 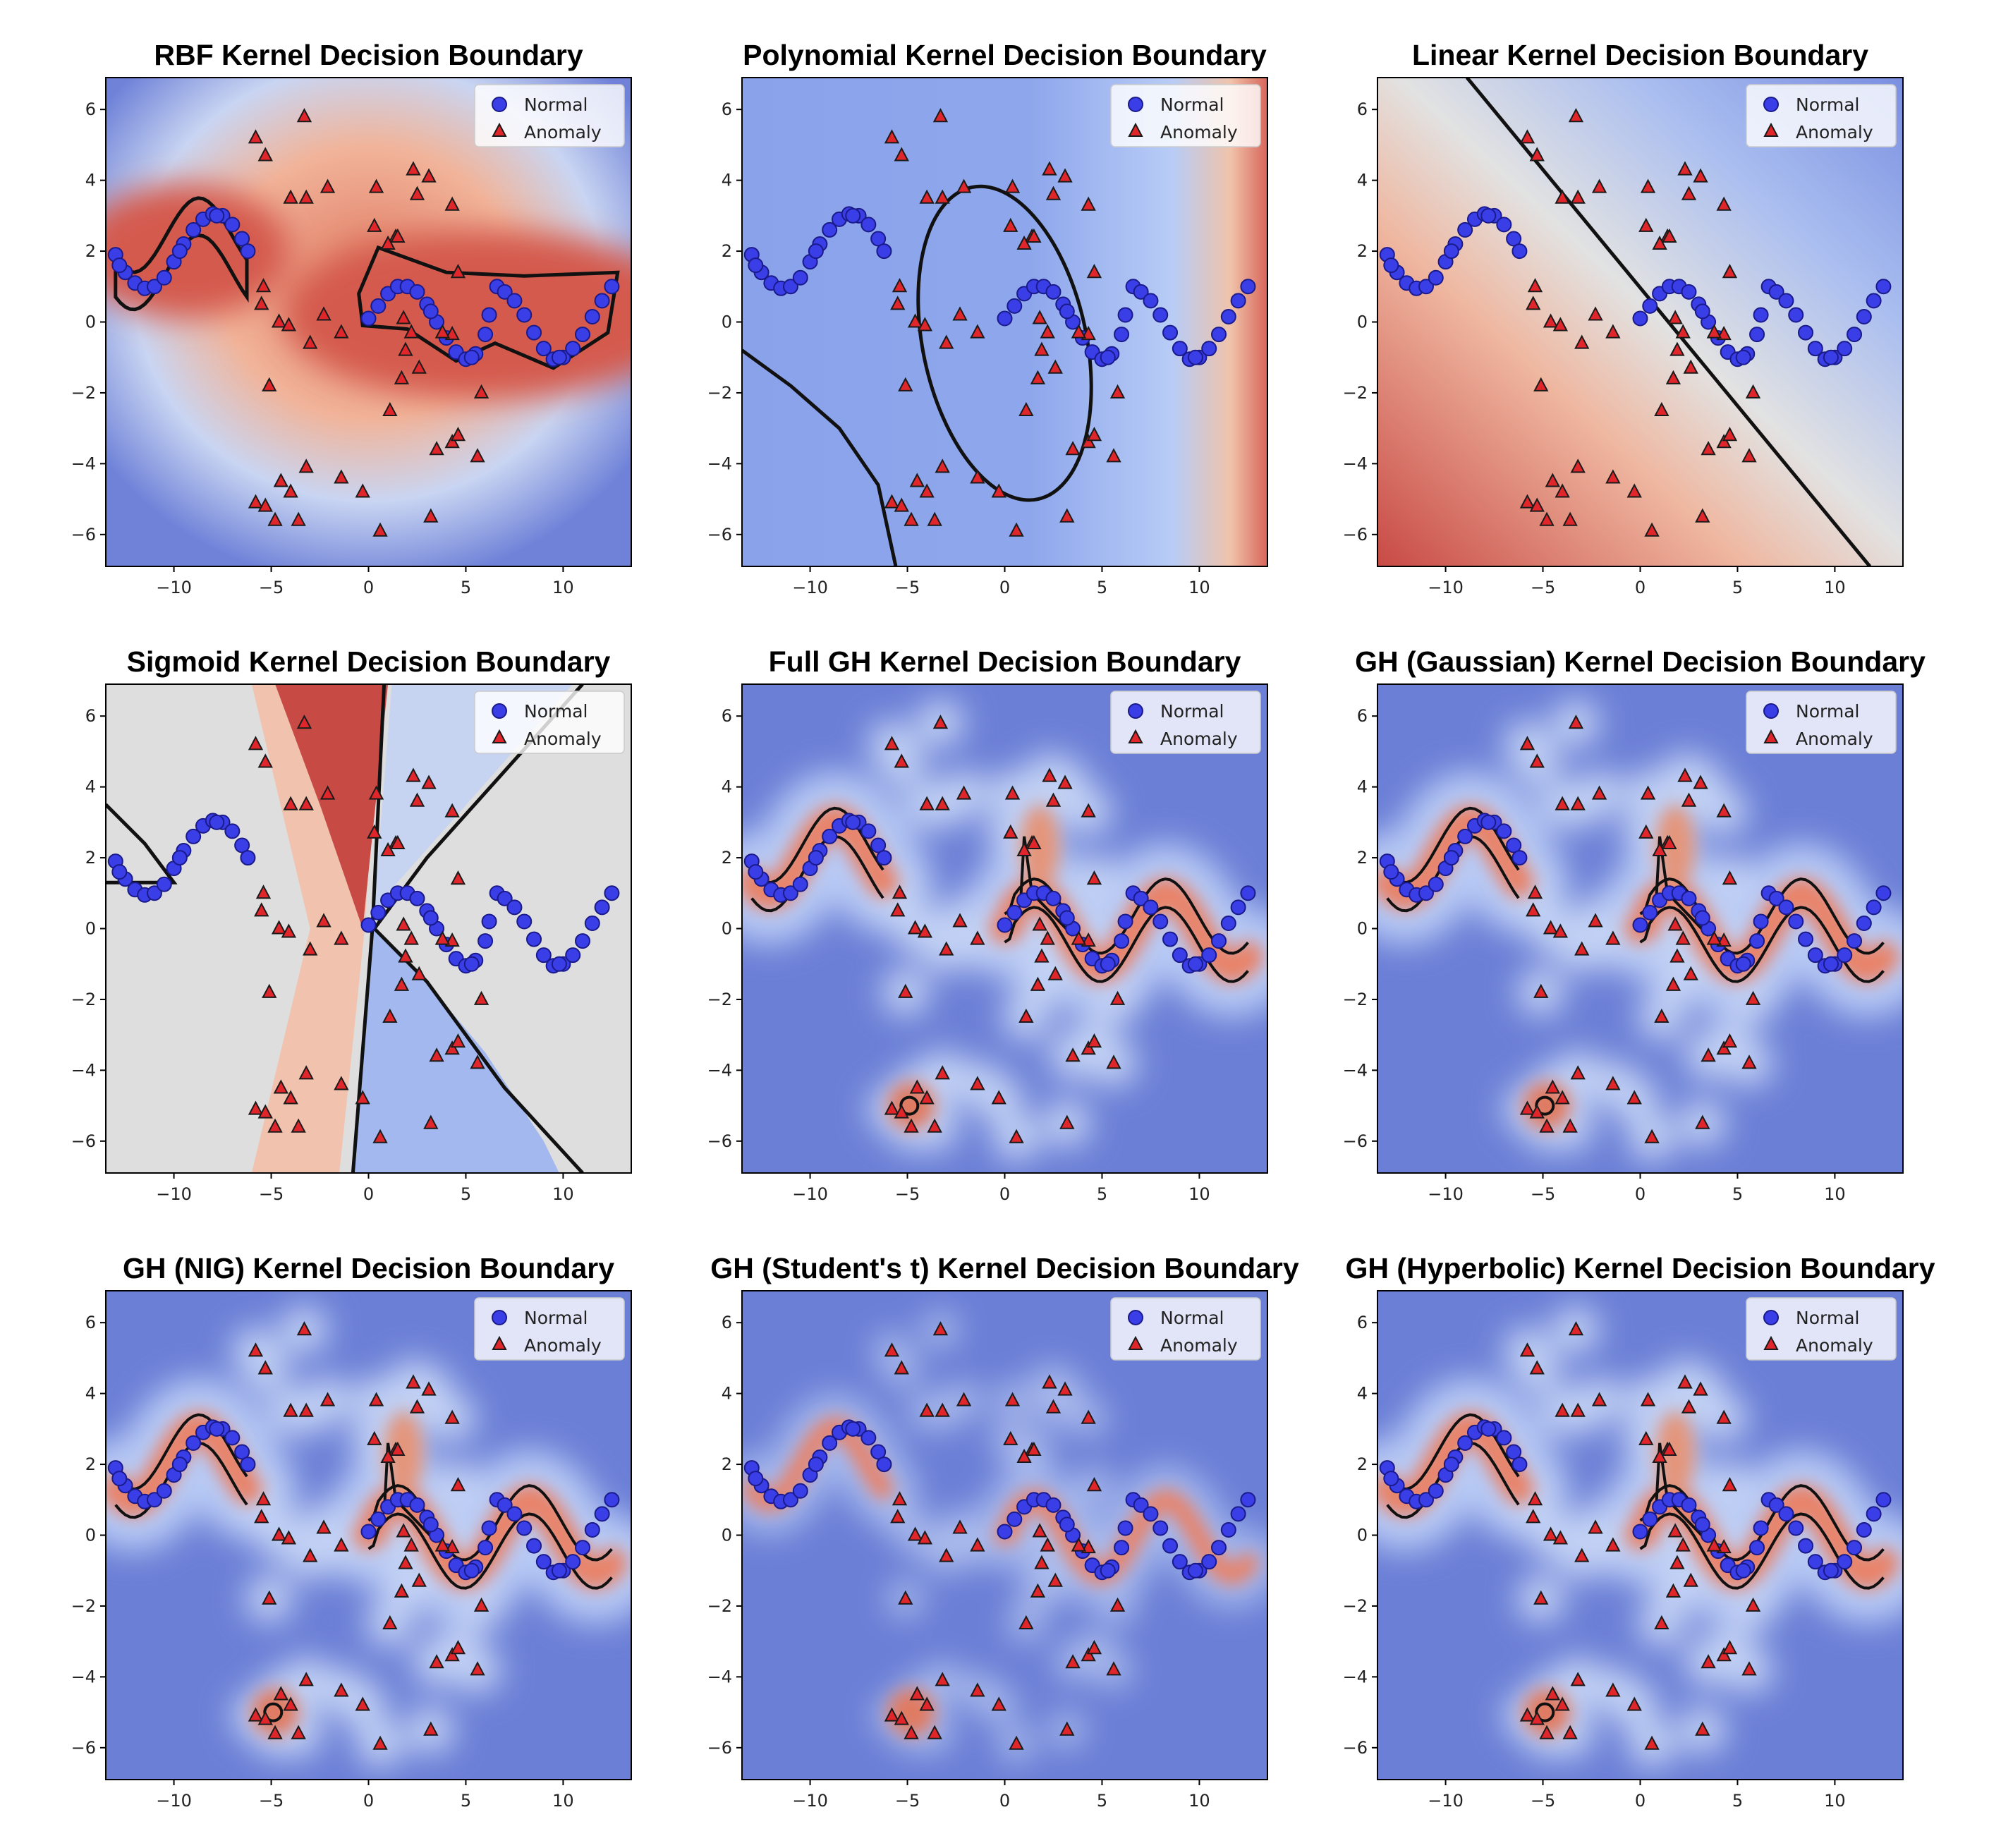 I want to click on plot-area, so click(x=1640, y=928).